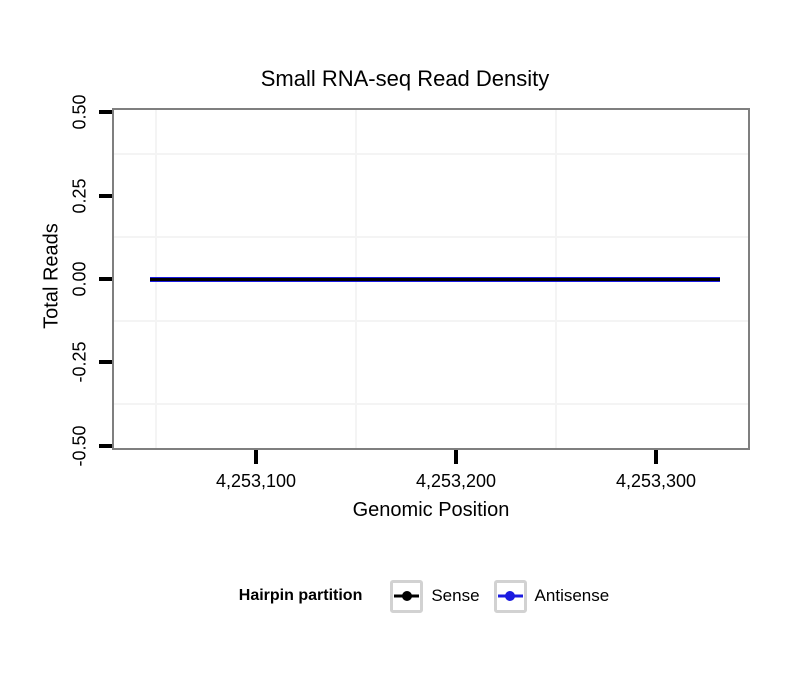  What do you see at coordinates (79, 446) in the screenshot?
I see `y-tick-label: -0.50` at bounding box center [79, 446].